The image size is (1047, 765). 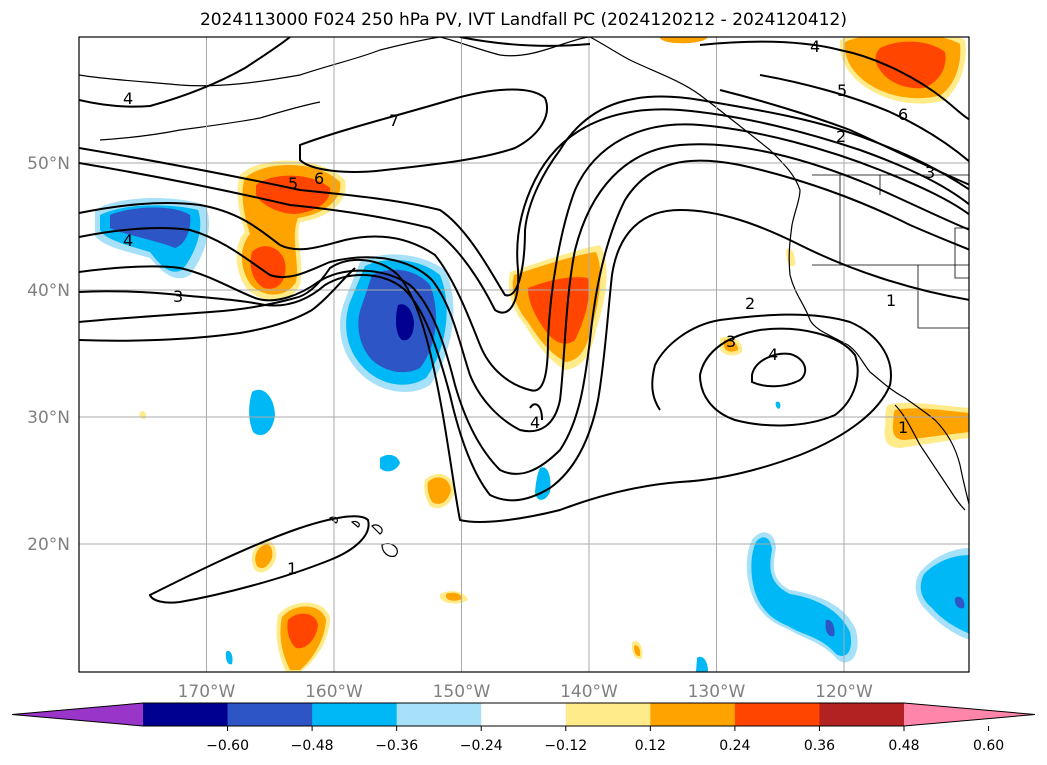 I want to click on coastline-aleutians, so click(x=210, y=121).